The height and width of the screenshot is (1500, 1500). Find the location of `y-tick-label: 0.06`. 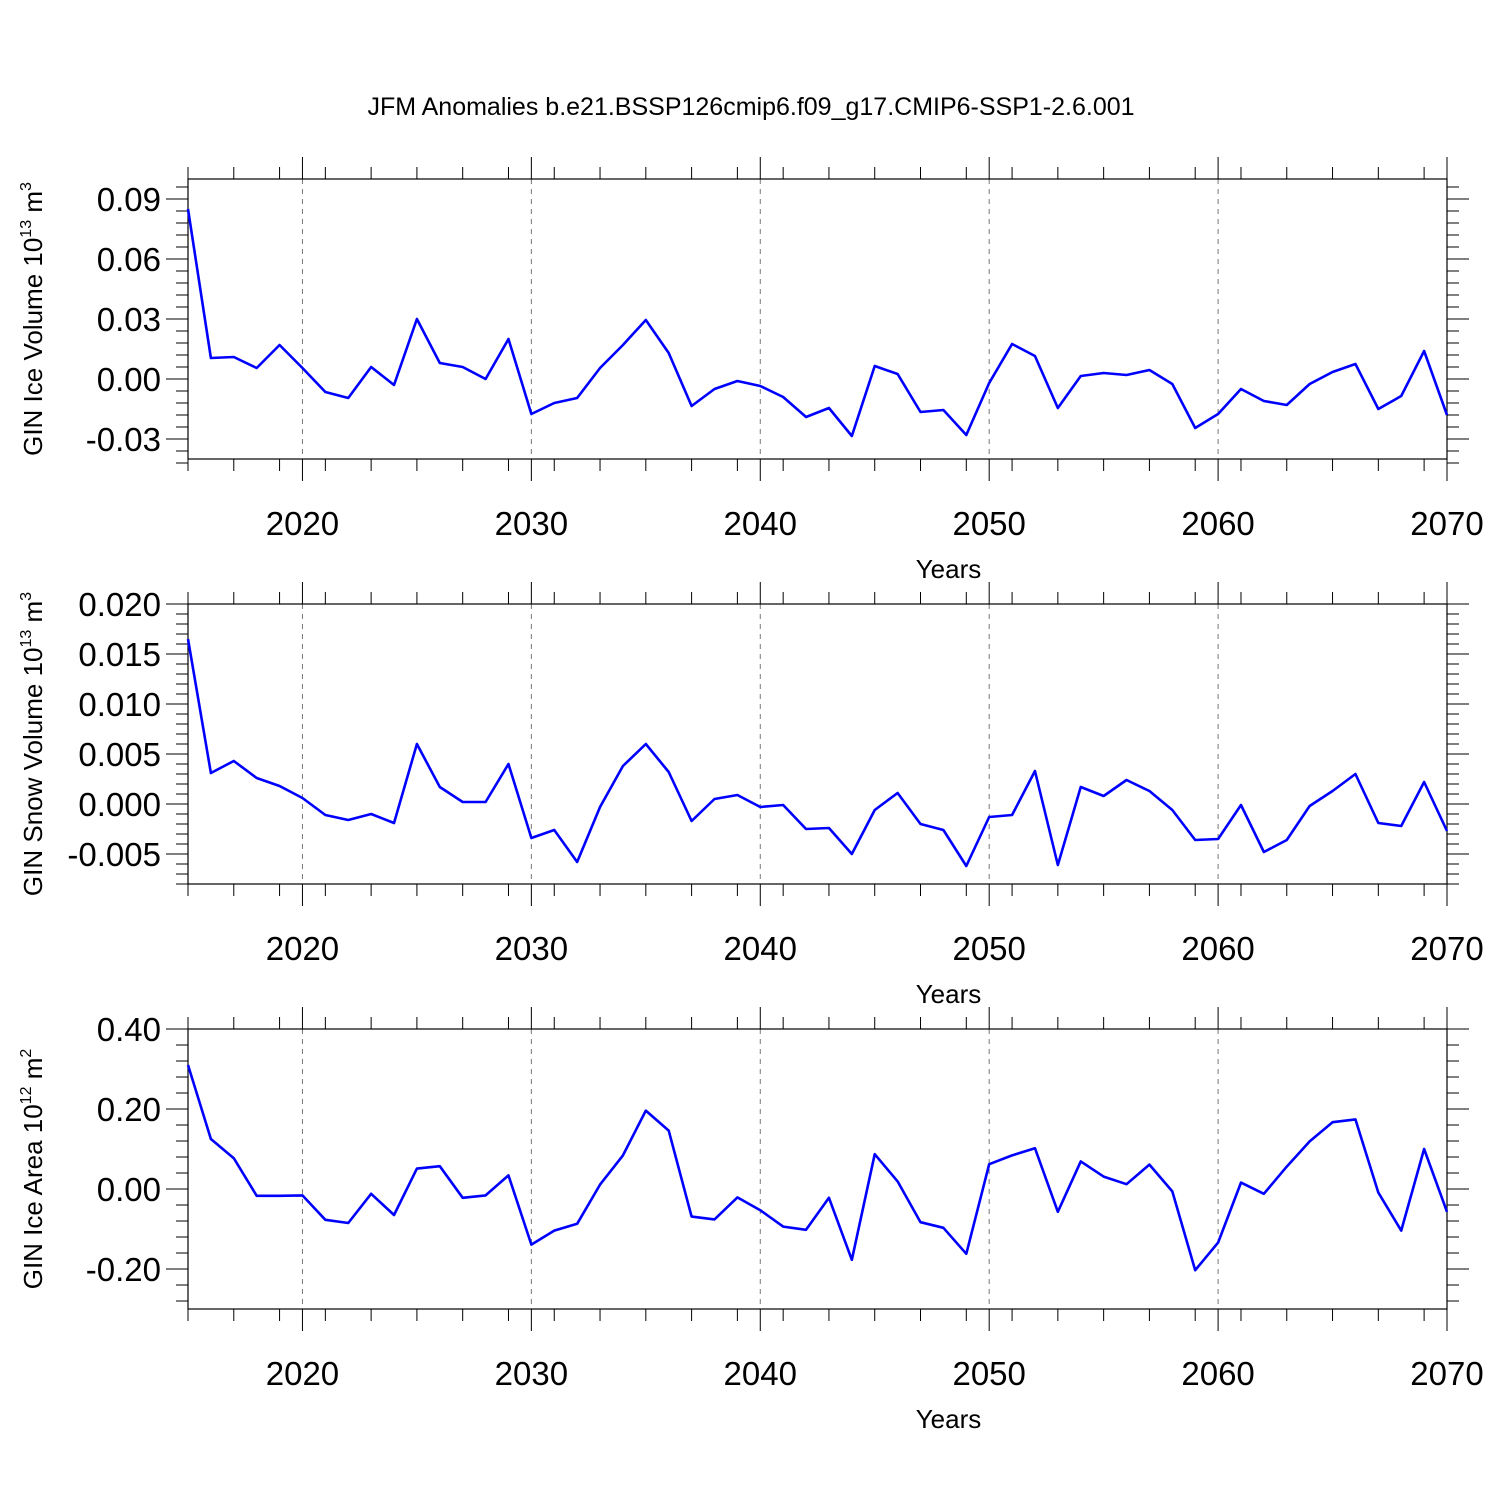

y-tick-label: 0.06 is located at coordinates (129, 259).